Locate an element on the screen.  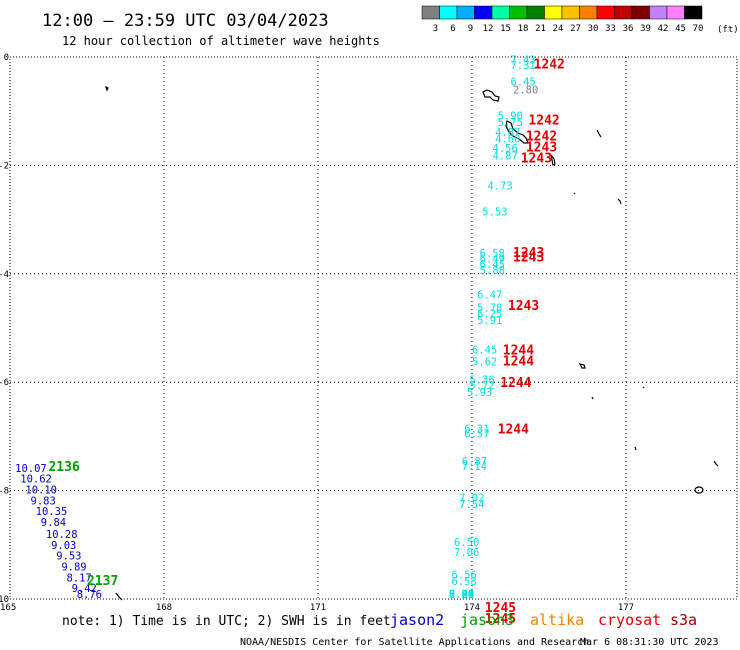
colorbar-label: 9 is located at coordinates (470, 29).